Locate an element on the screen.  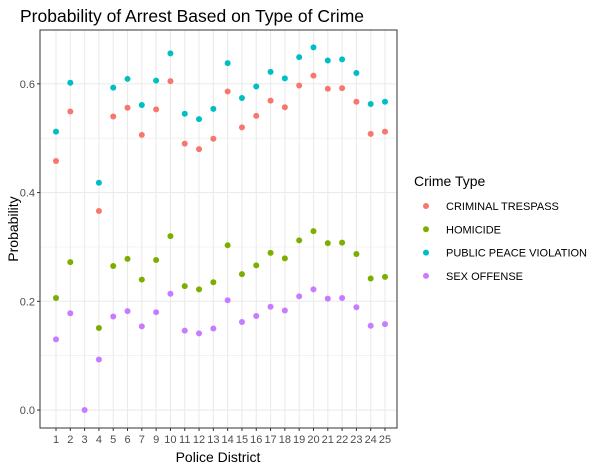
x-tick-label: 14 is located at coordinates (228, 440).